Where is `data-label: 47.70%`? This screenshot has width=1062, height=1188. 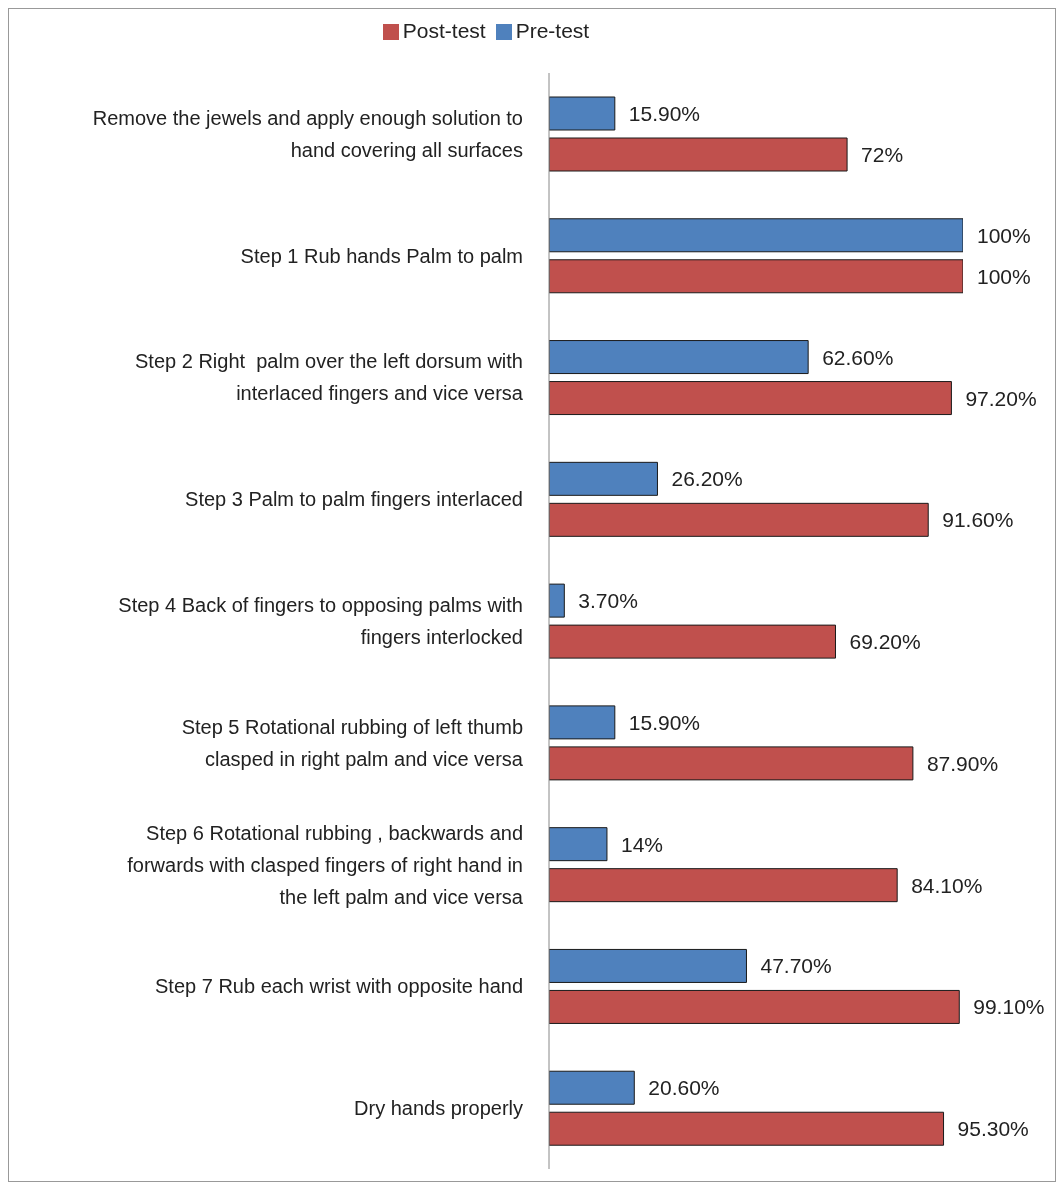 data-label: 47.70% is located at coordinates (796, 966).